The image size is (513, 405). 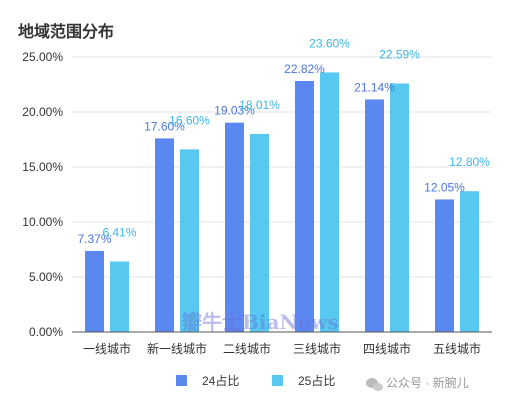 What do you see at coordinates (387, 348) in the screenshot?
I see `x-category-label: 四线城市` at bounding box center [387, 348].